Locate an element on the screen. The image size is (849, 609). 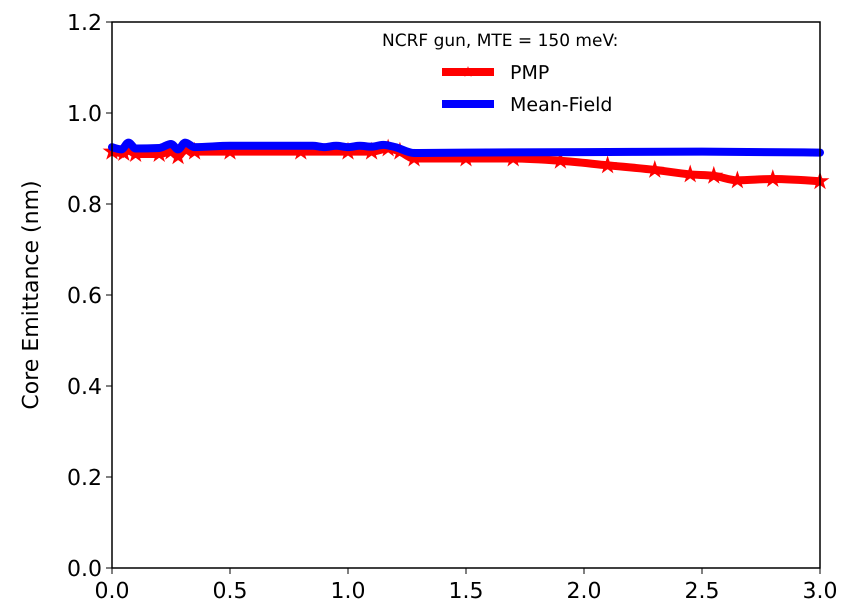
x-tick-label: 2.5 is located at coordinates (702, 591).